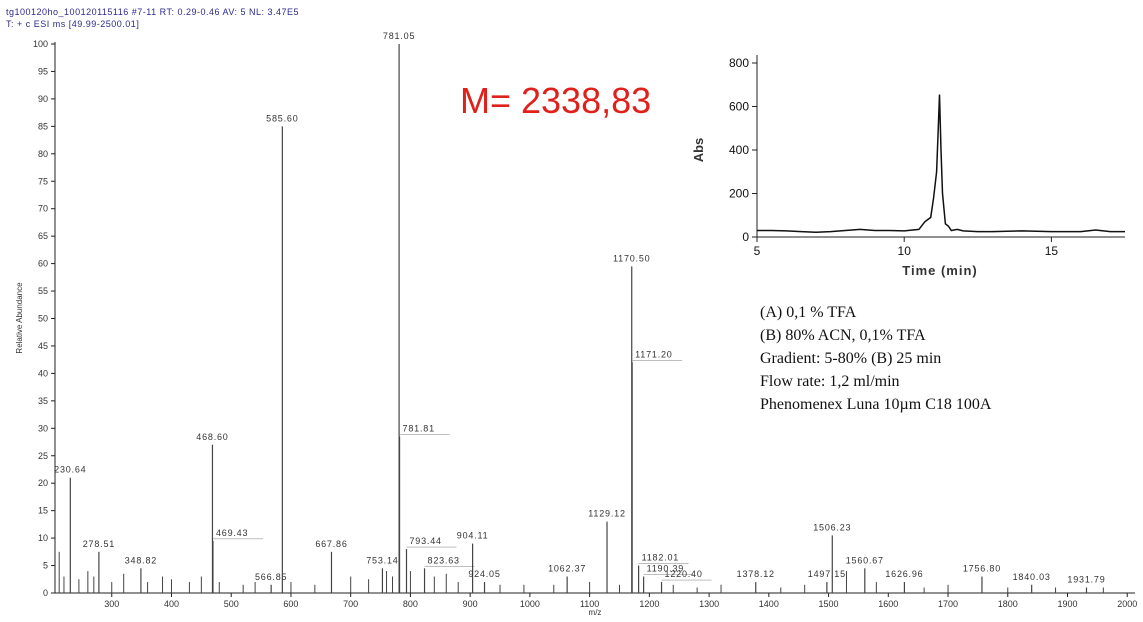 The image size is (1143, 622). Describe the element at coordinates (940, 270) in the screenshot. I see `x-axis-label: Time (min)` at that location.